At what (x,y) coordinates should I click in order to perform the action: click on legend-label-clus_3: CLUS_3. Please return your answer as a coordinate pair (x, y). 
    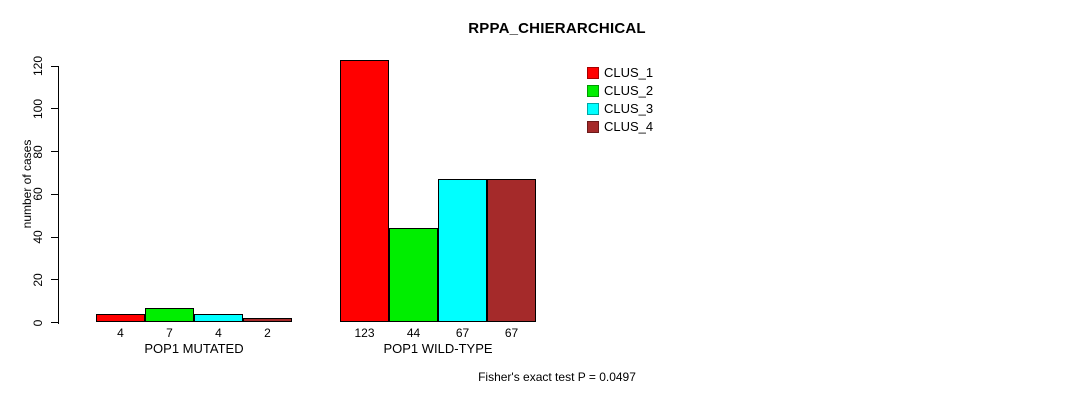
    Looking at the image, I should click on (629, 108).